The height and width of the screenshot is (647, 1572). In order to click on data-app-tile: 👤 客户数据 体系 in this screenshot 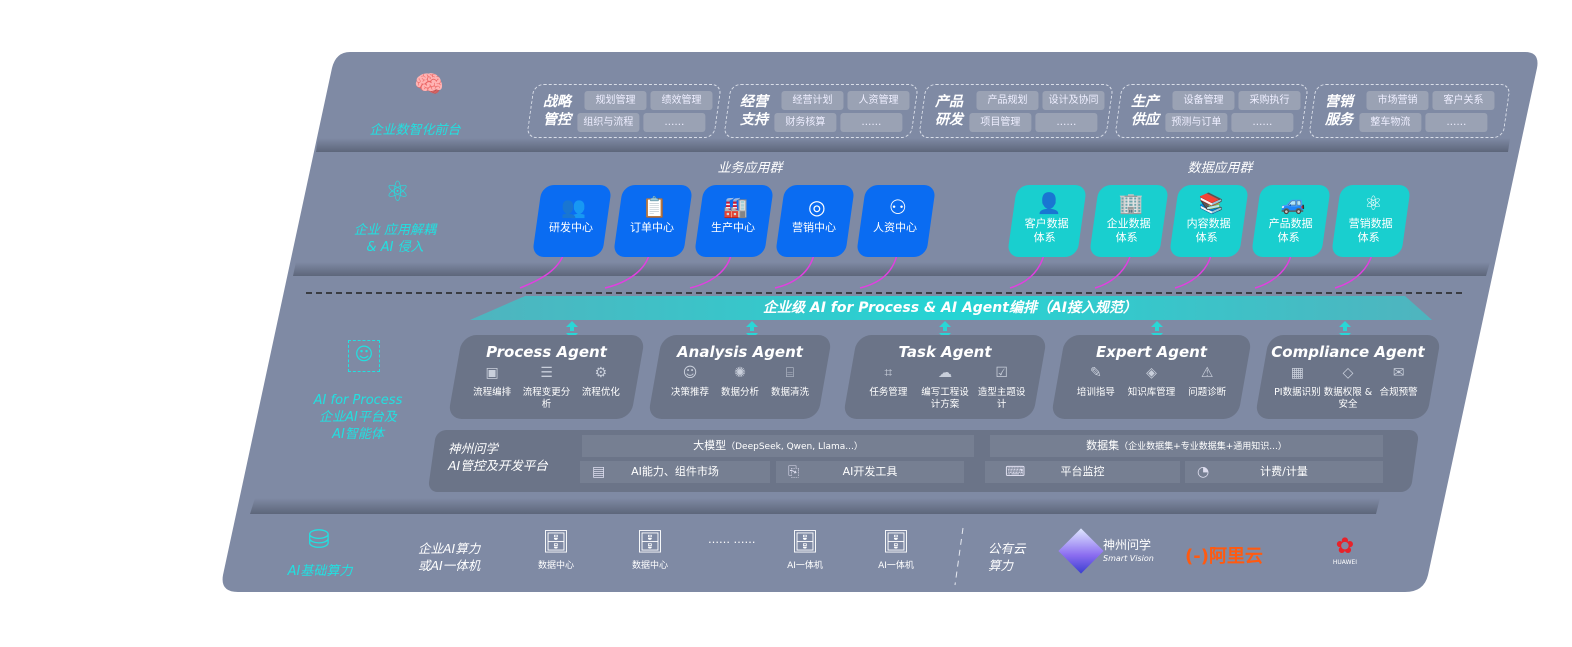, I will do `click(1047, 221)`.